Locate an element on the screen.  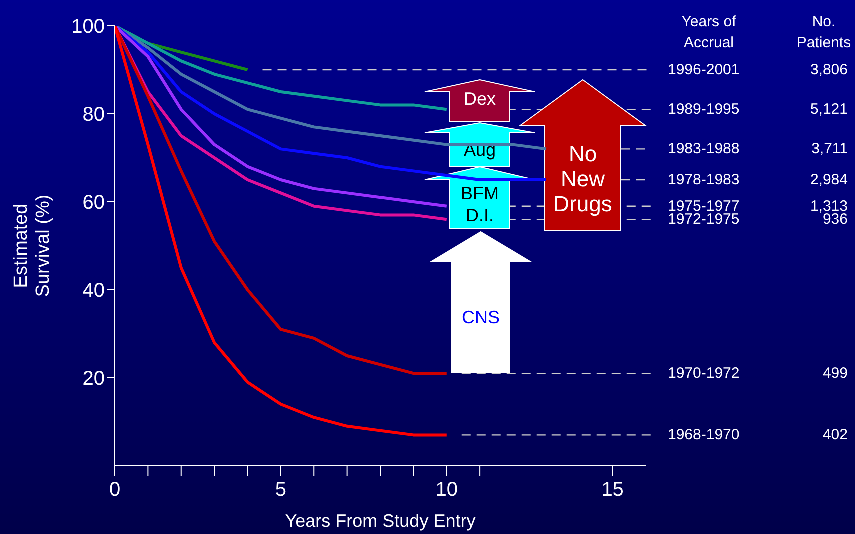
x-tick-label: 5 is located at coordinates (280, 490).